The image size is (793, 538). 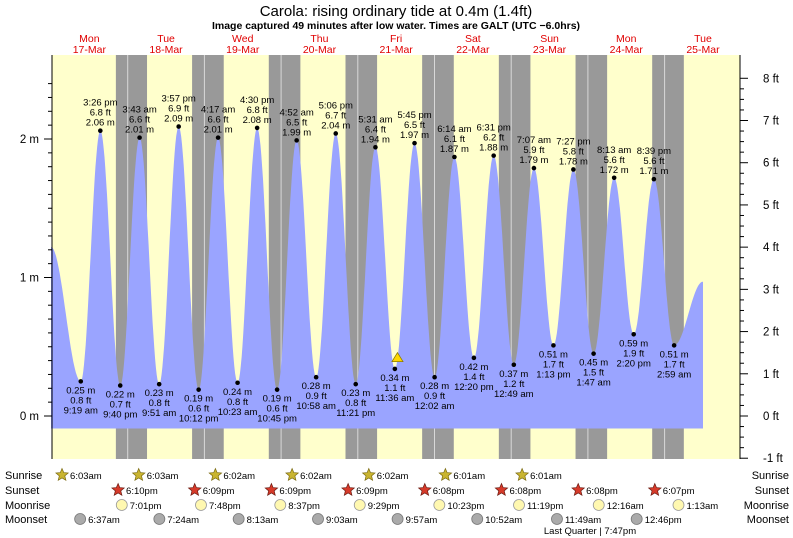 What do you see at coordinates (627, 50) in the screenshot?
I see `day-header-date: 24-Mar` at bounding box center [627, 50].